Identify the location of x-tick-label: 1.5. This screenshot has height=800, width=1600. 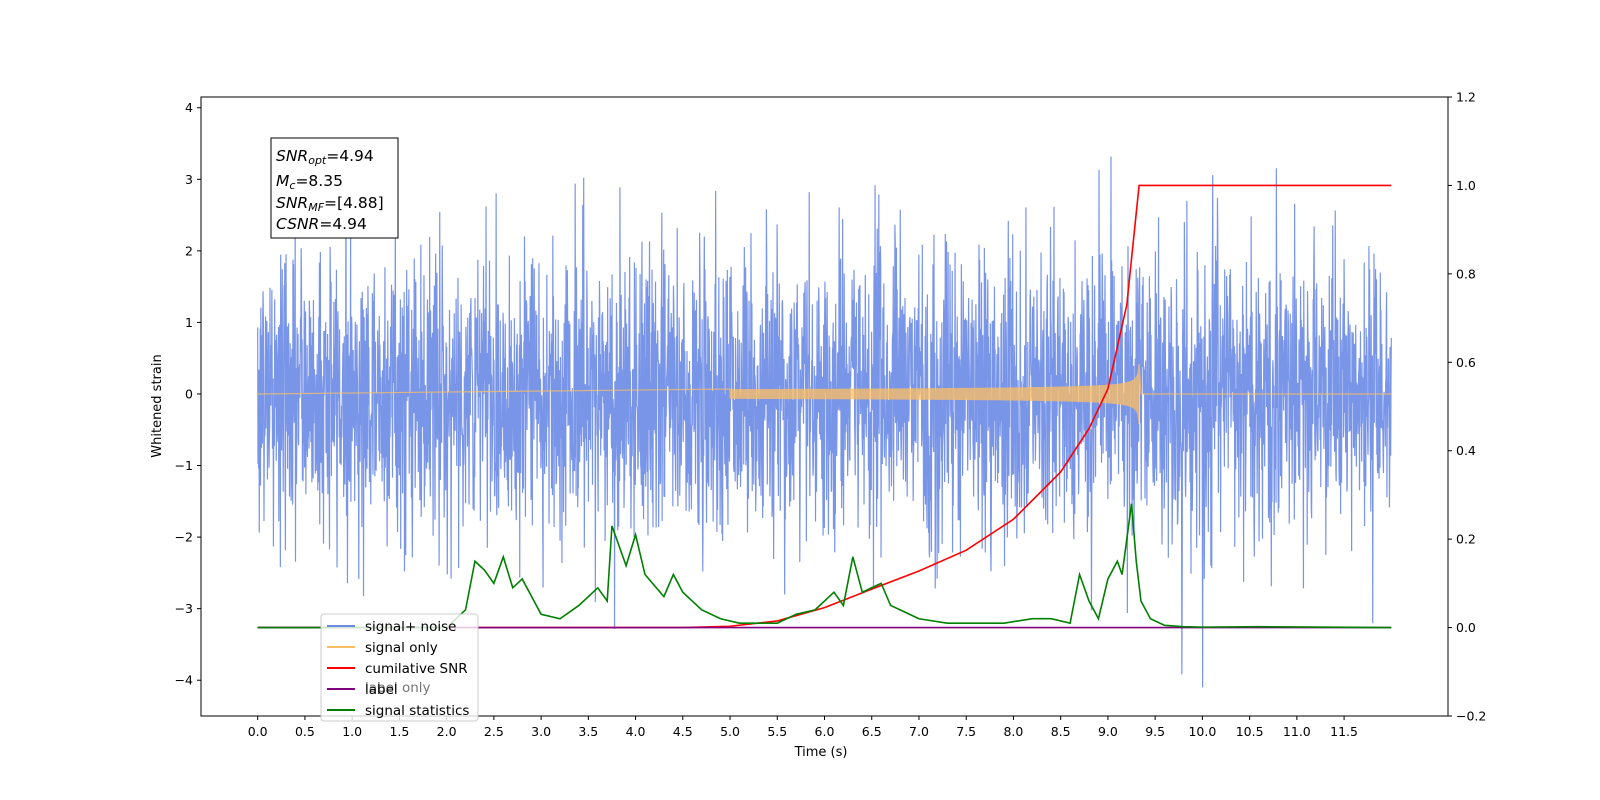
(399, 731).